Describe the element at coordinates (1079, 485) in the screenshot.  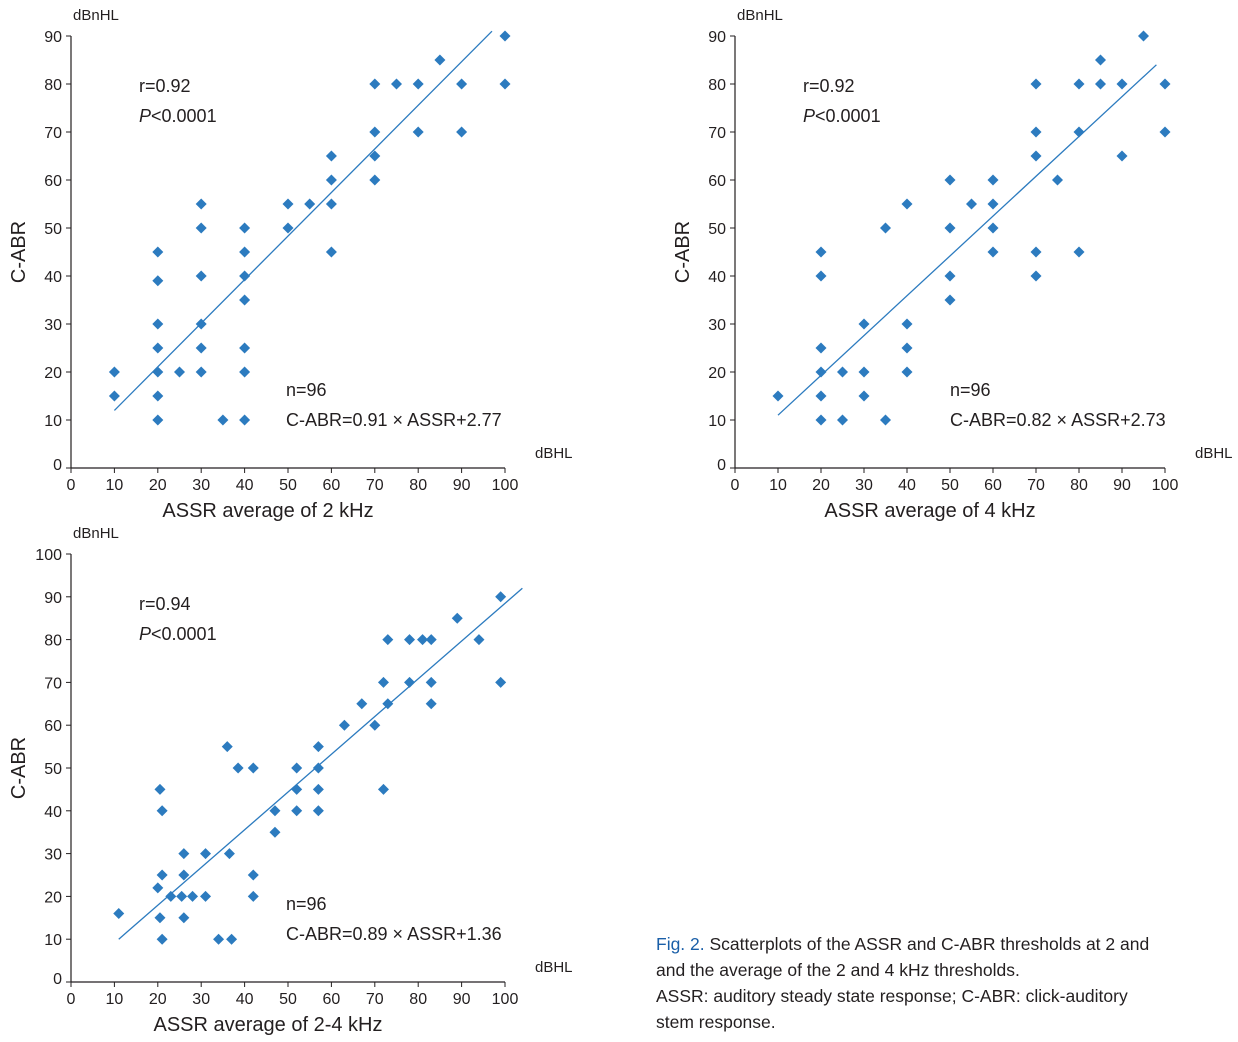
I see `x-tick-label: 80` at that location.